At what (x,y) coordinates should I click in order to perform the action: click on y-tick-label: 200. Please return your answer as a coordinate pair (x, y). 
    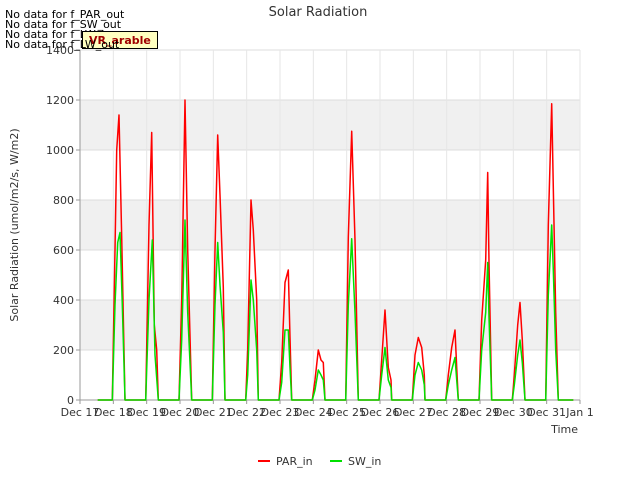
    Looking at the image, I should click on (63, 350).